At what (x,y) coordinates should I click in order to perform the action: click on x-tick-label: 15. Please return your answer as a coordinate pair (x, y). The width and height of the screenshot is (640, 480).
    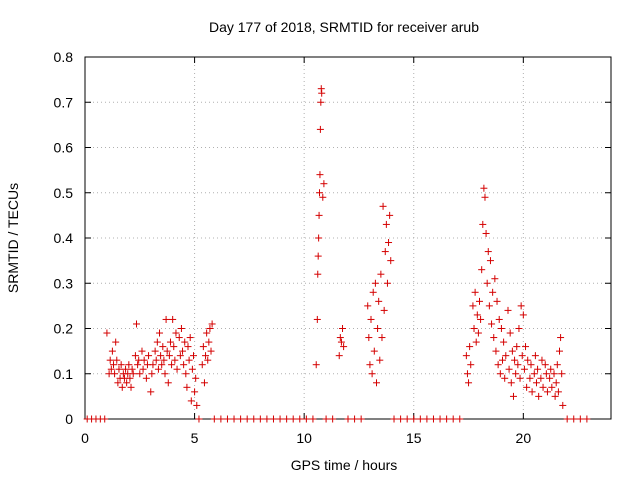
    Looking at the image, I should click on (414, 438).